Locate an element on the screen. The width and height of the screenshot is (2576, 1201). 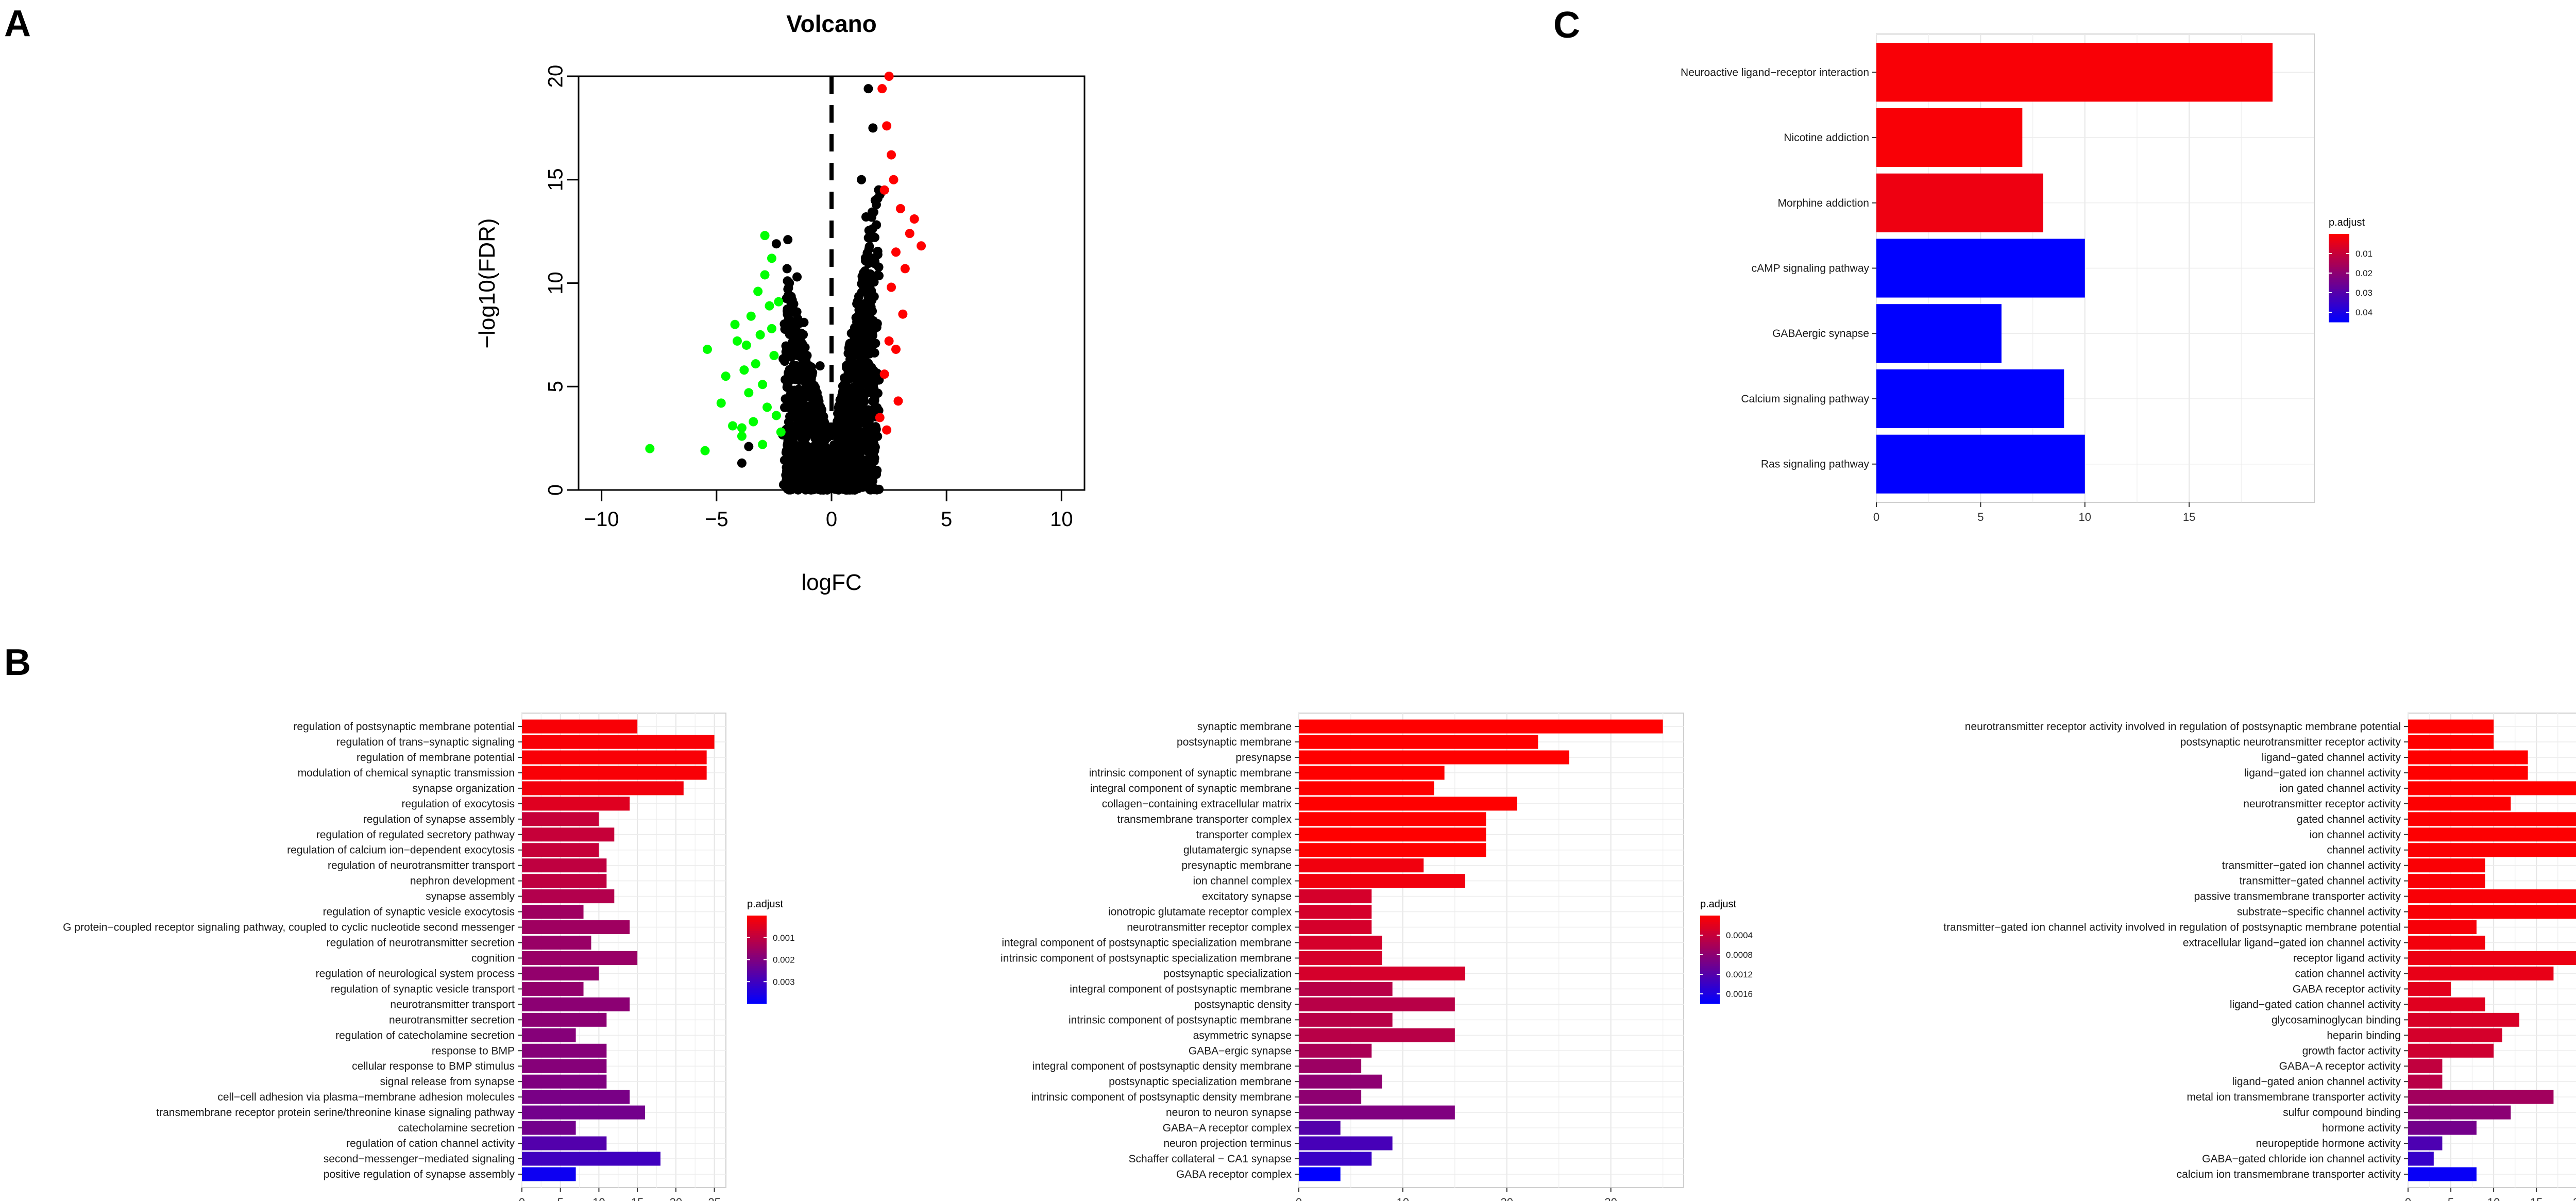
category-label: transmembrane transporter complex is located at coordinates (1204, 819).